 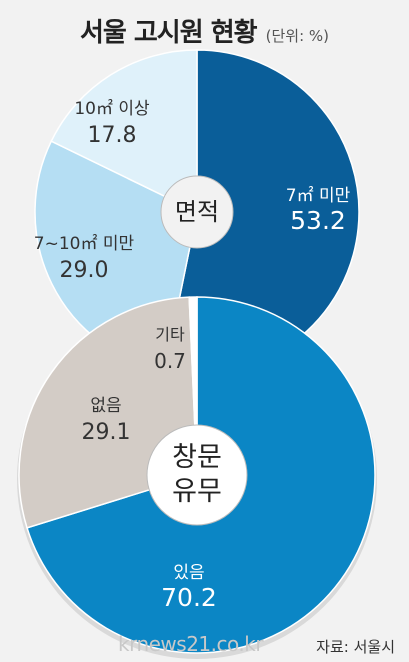 I want to click on slice-label: 없음, so click(x=105, y=406).